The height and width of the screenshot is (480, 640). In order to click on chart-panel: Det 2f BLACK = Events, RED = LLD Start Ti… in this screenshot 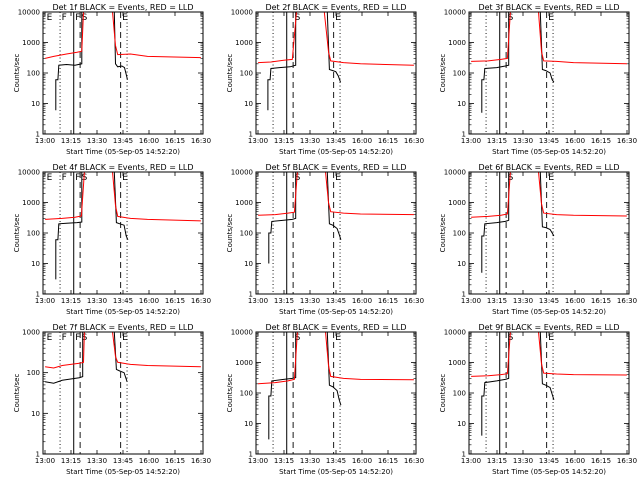, I will do `click(325, 79)`.